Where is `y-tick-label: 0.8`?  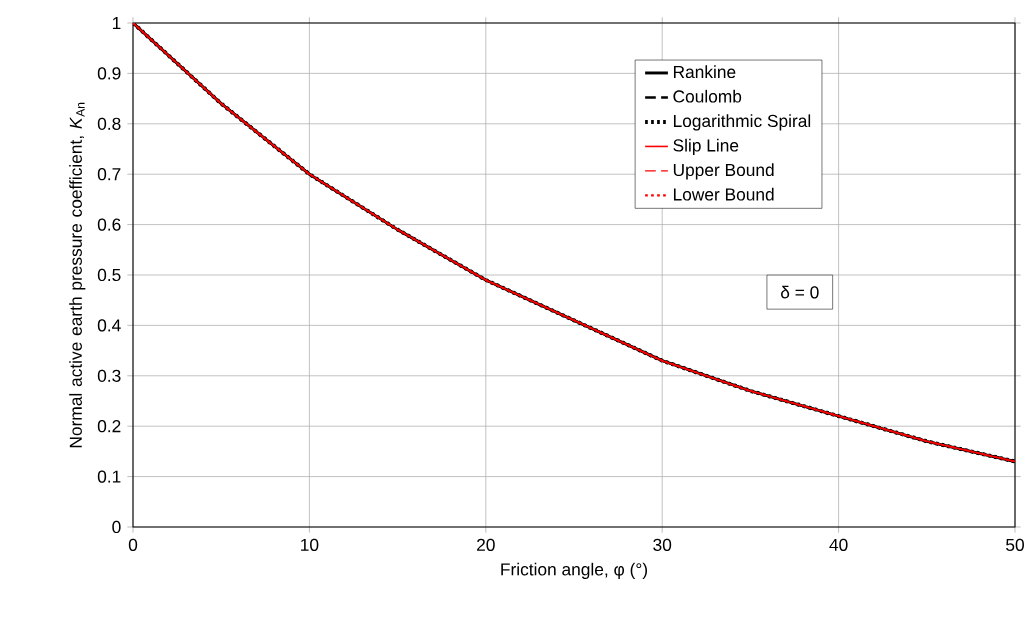
y-tick-label: 0.8 is located at coordinates (109, 123).